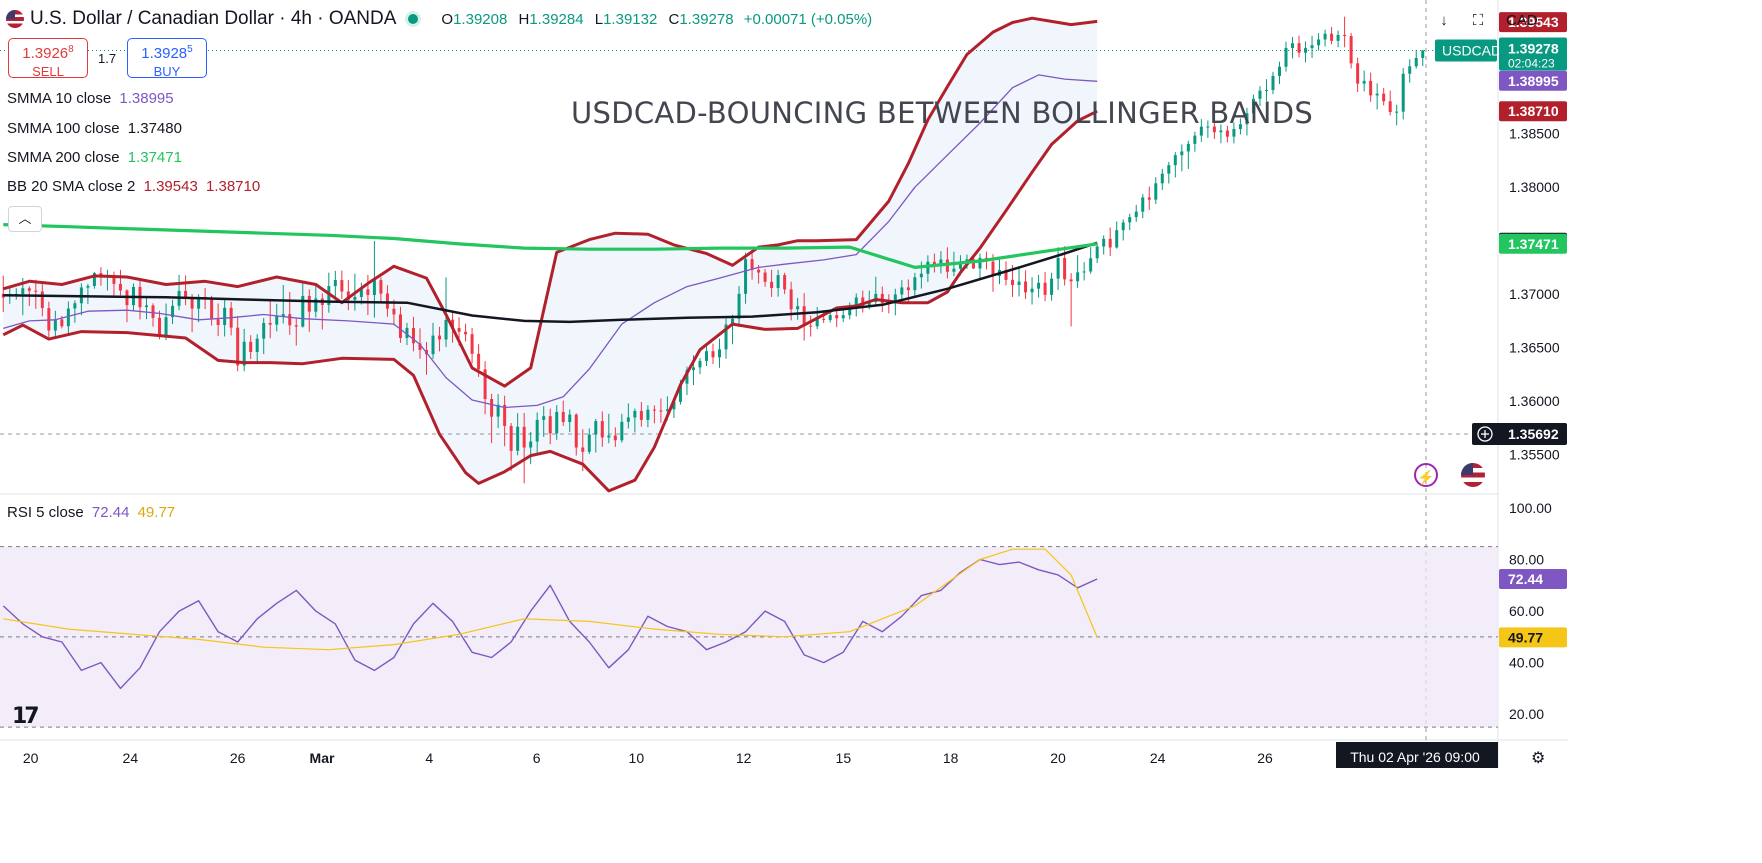 The image size is (1762, 863). Describe the element at coordinates (133, 186) in the screenshot. I see `legend-bb: BB 20 SMA close 2 1.39543 1.38710` at that location.